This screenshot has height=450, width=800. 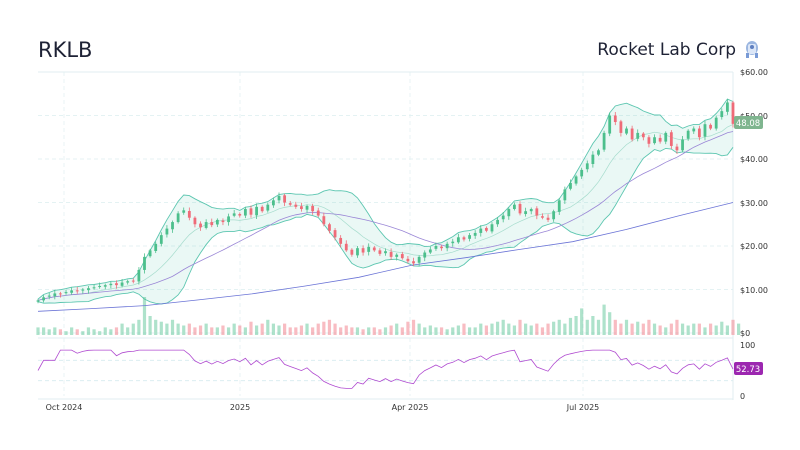 I want to click on last-rsi-label: 52.73, so click(x=748, y=368).